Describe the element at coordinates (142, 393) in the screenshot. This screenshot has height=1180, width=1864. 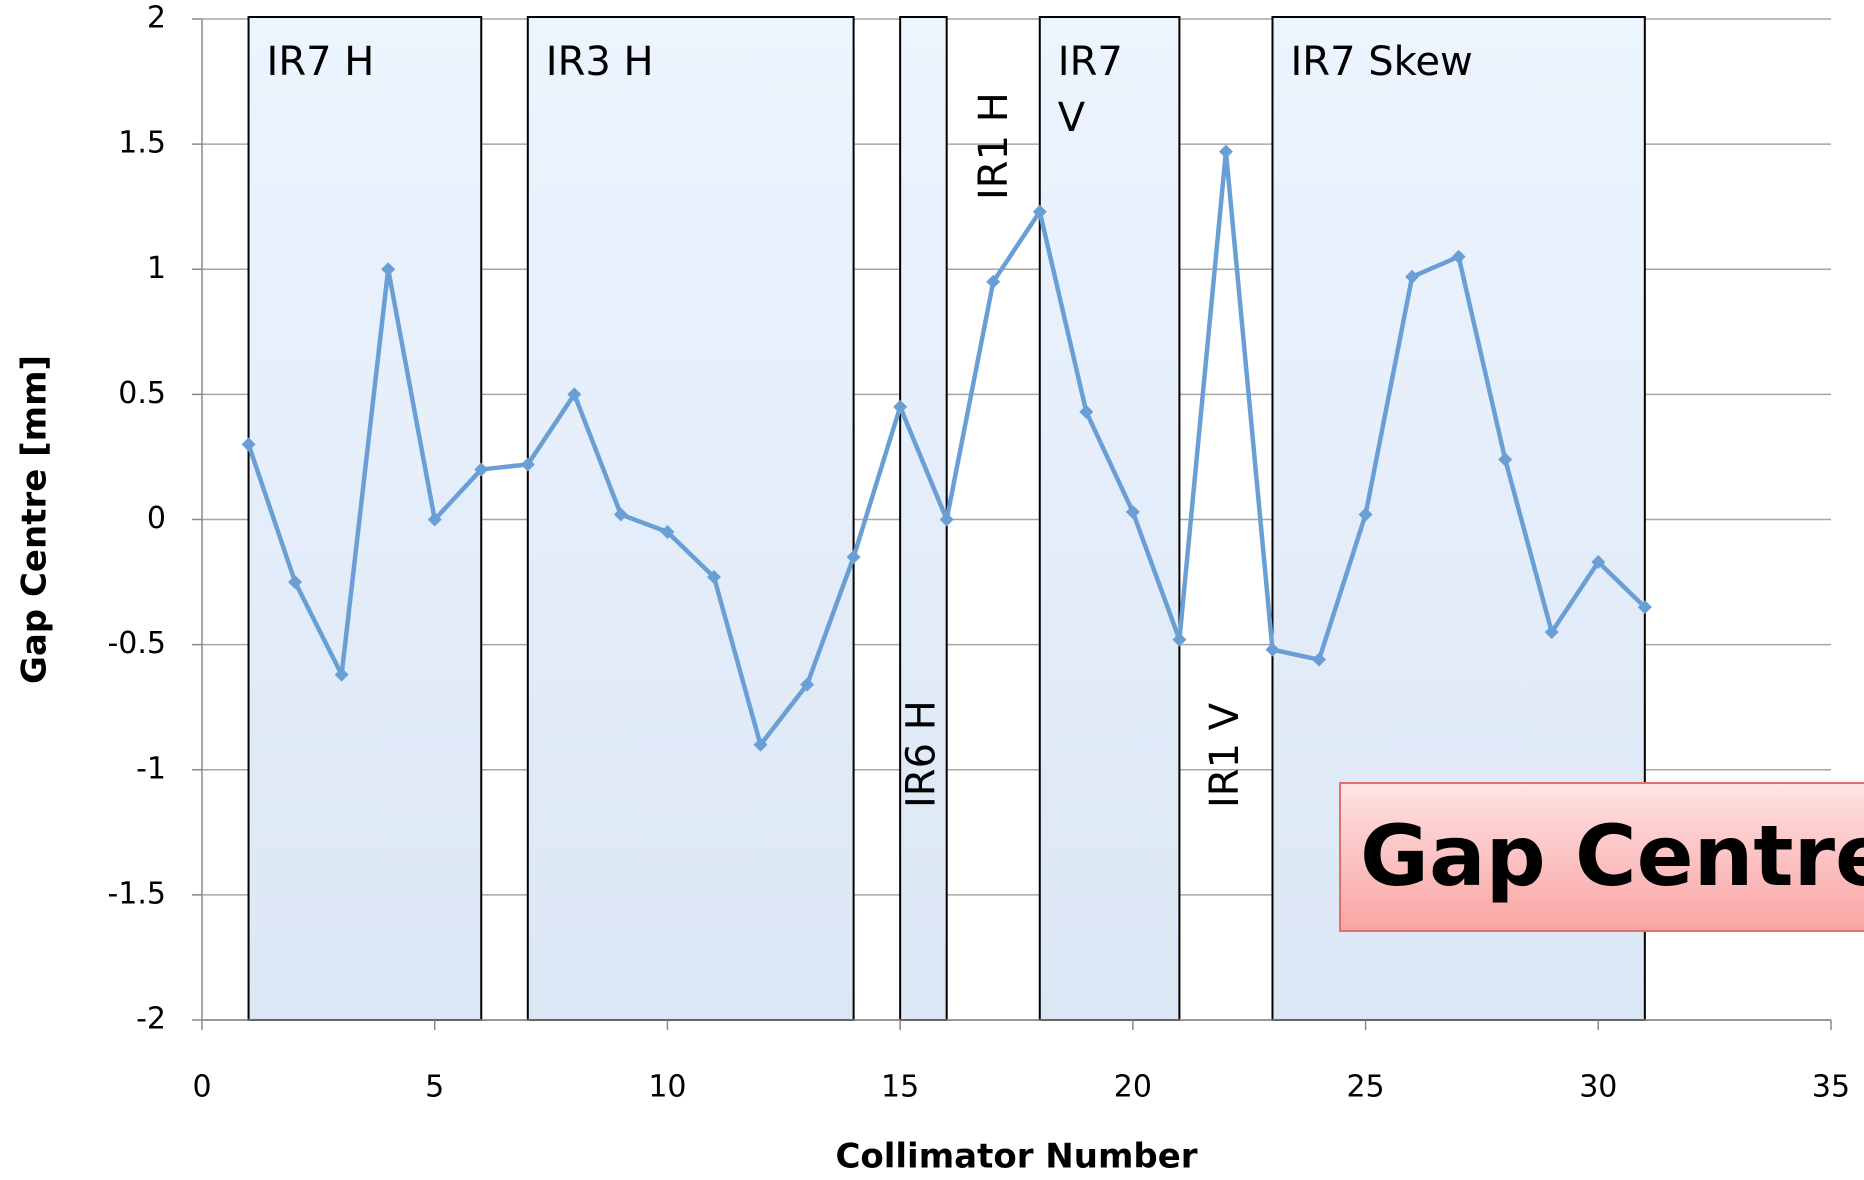
I see `y-tick-label: 0.5` at that location.